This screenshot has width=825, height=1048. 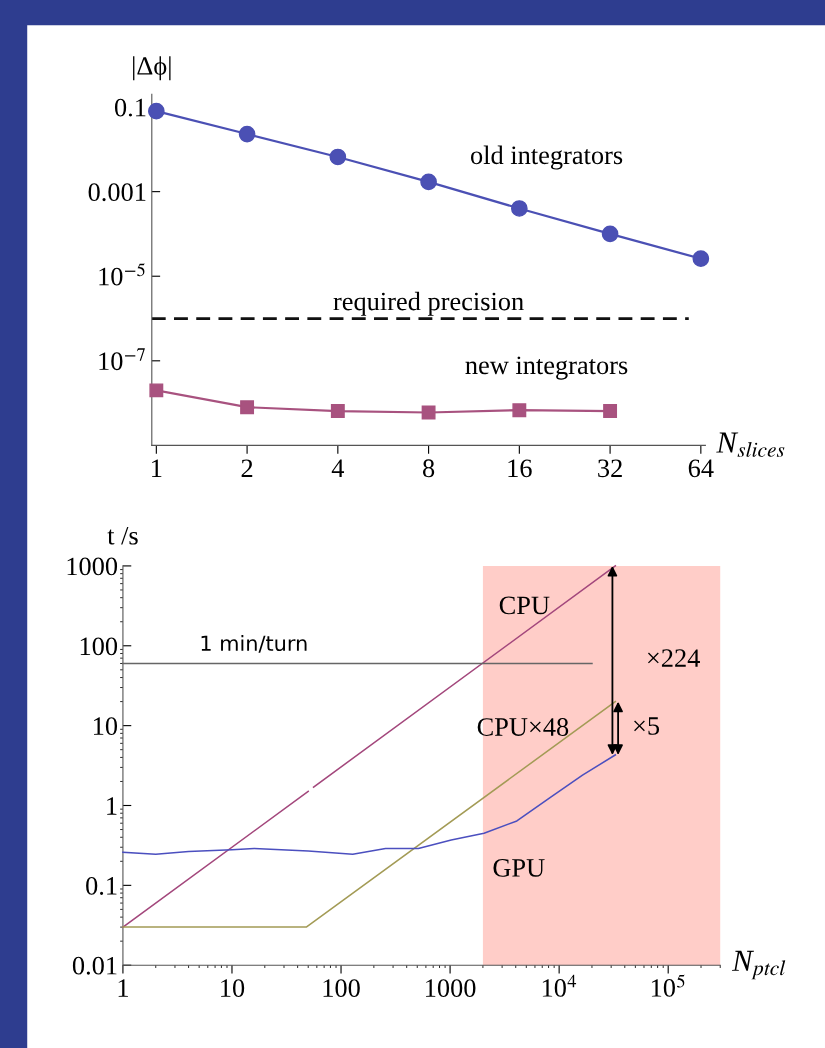 What do you see at coordinates (112, 806) in the screenshot?
I see `y-tick-label: 1` at bounding box center [112, 806].